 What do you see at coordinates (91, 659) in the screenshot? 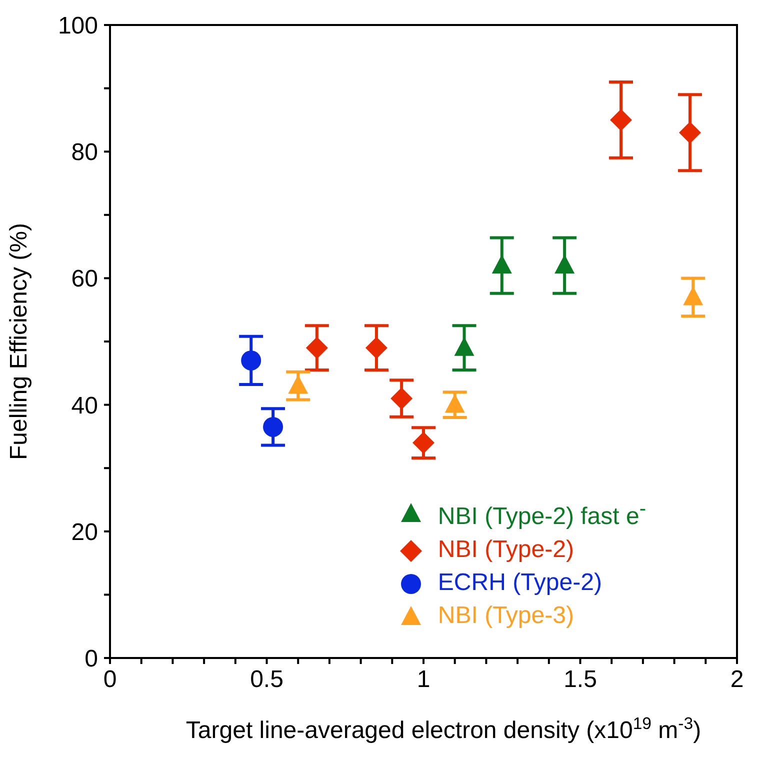
I see `y-tick-label: 0` at bounding box center [91, 659].